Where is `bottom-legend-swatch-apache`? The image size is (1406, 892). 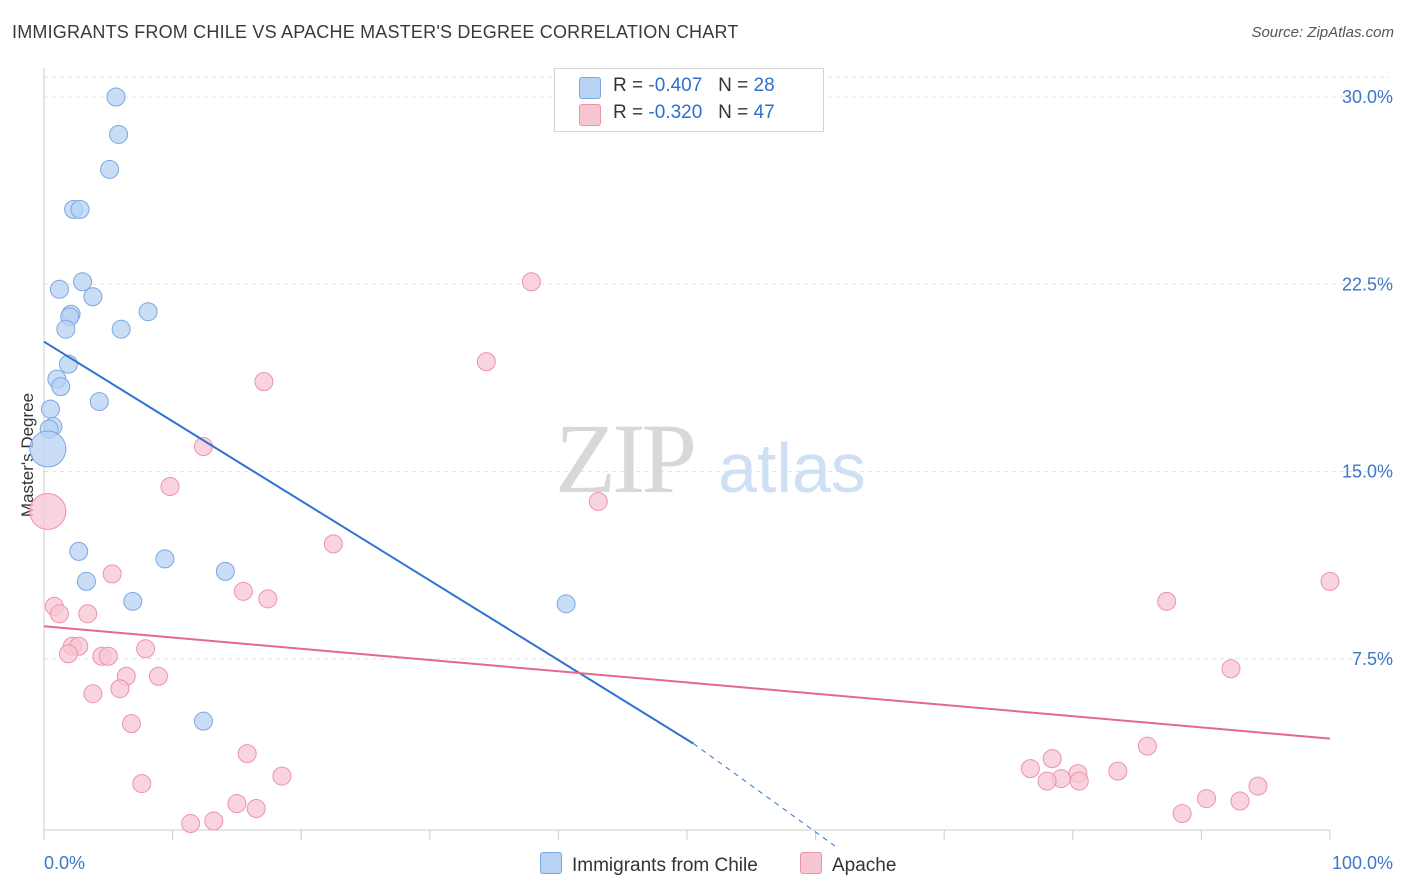
bottom-legend-swatch-apache is located at coordinates (811, 863).